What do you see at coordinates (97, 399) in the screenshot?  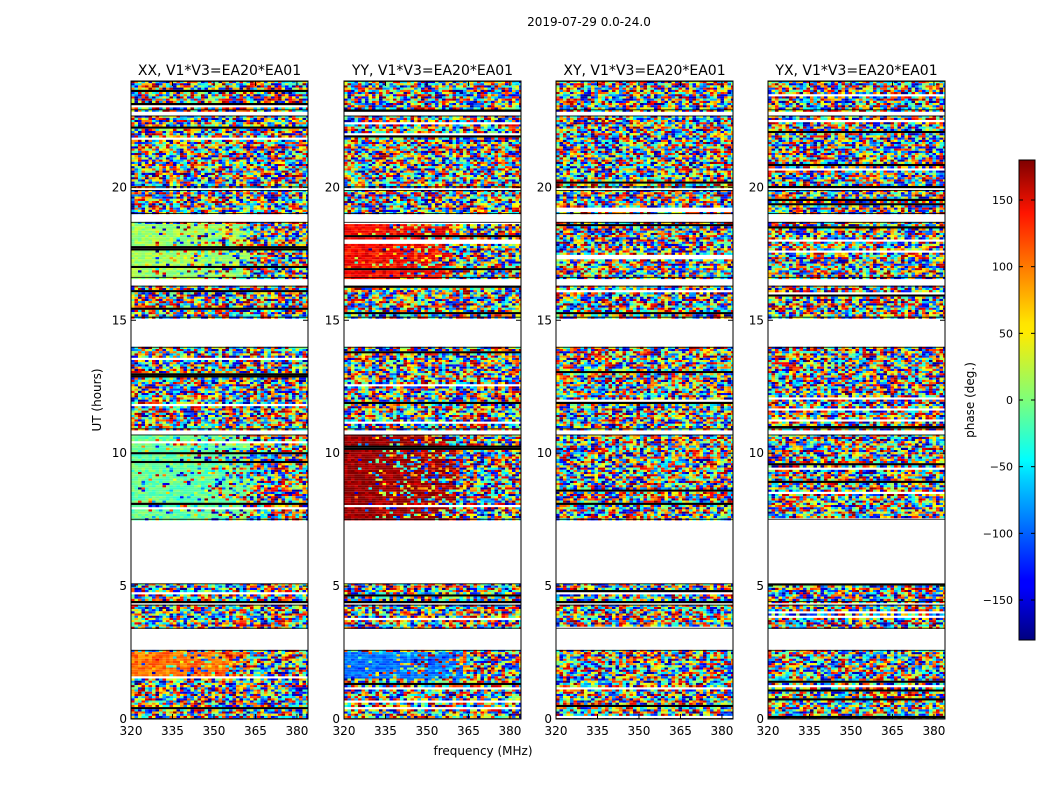 I see `y-axis-label: UT (hours)` at bounding box center [97, 399].